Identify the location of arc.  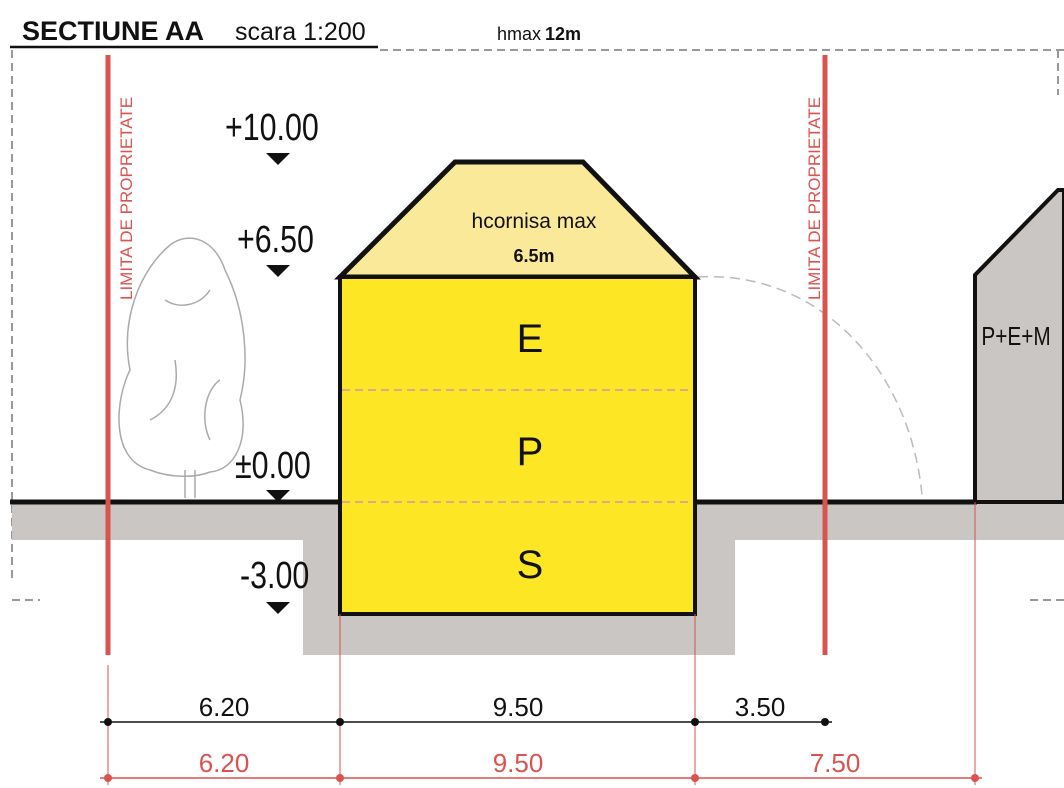
(810, 385).